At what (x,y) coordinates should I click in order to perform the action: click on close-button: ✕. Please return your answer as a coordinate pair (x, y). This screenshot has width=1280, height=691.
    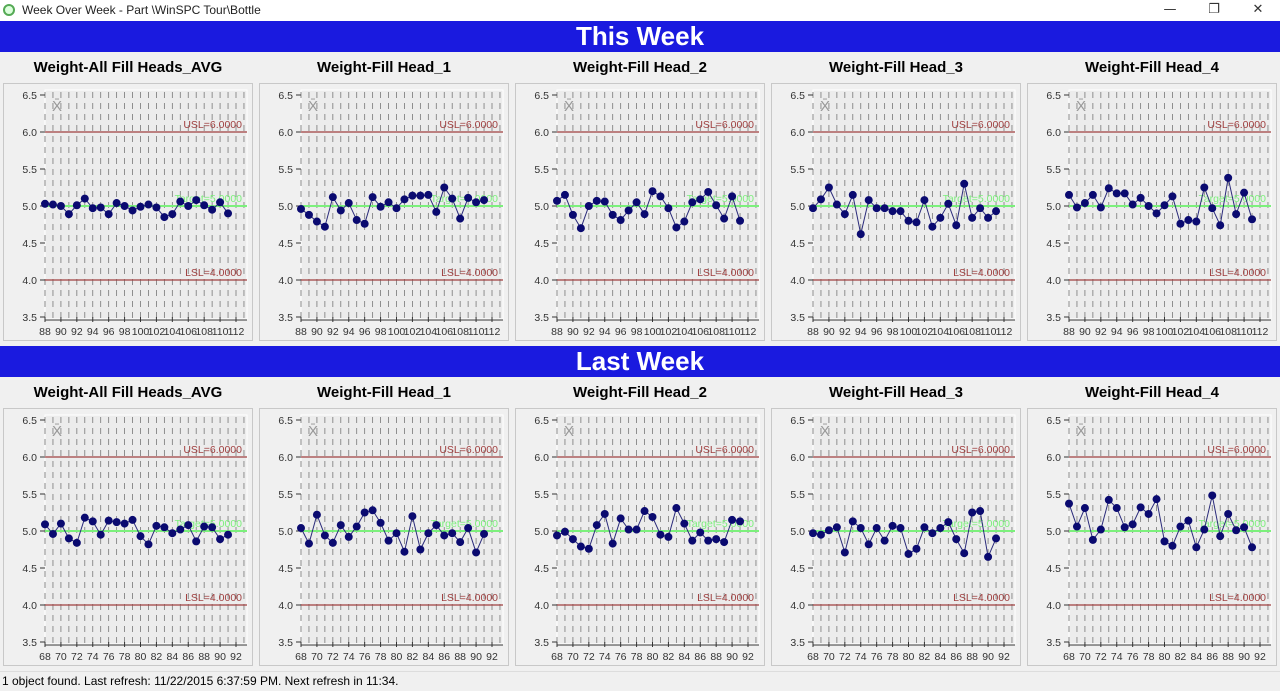
    Looking at the image, I should click on (1258, 9).